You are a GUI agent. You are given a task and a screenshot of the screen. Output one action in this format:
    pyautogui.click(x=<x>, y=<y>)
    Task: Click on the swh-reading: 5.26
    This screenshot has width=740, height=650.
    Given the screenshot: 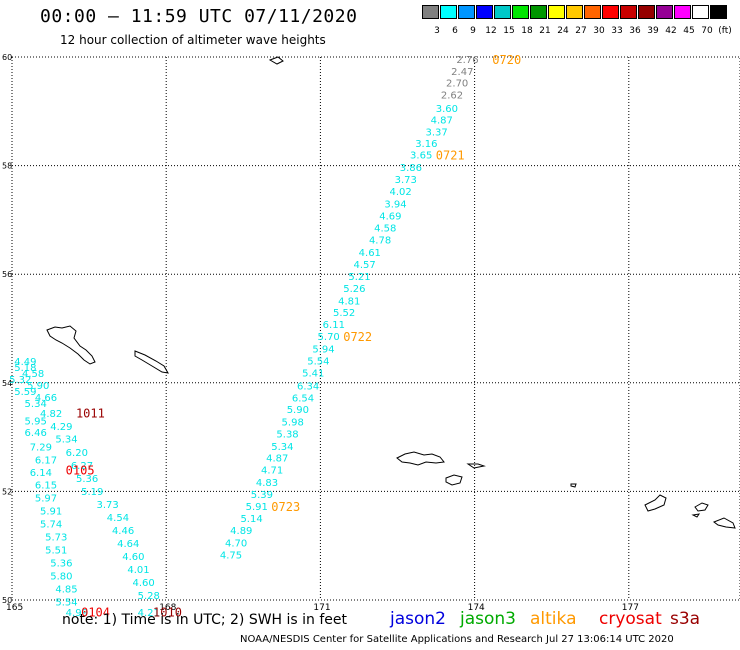 What is the action you would take?
    pyautogui.click(x=354, y=289)
    